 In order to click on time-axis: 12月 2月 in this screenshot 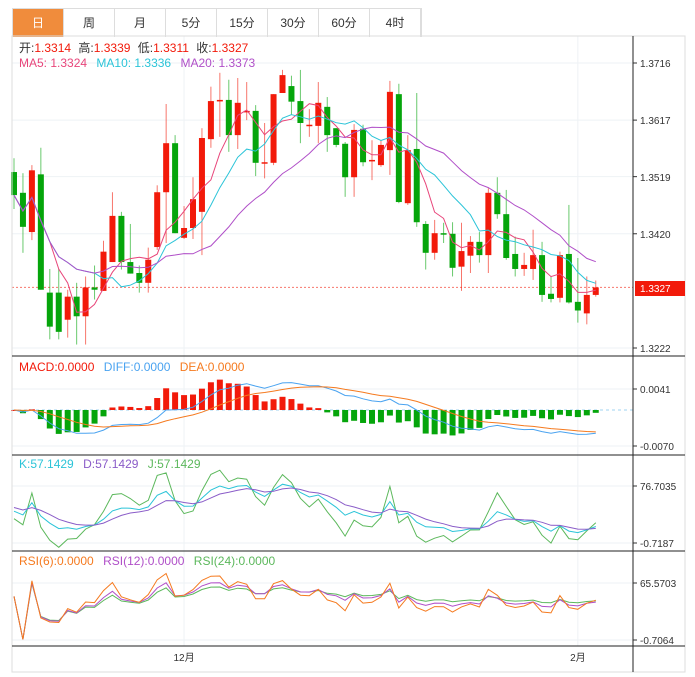, I will do `click(379, 658)`.